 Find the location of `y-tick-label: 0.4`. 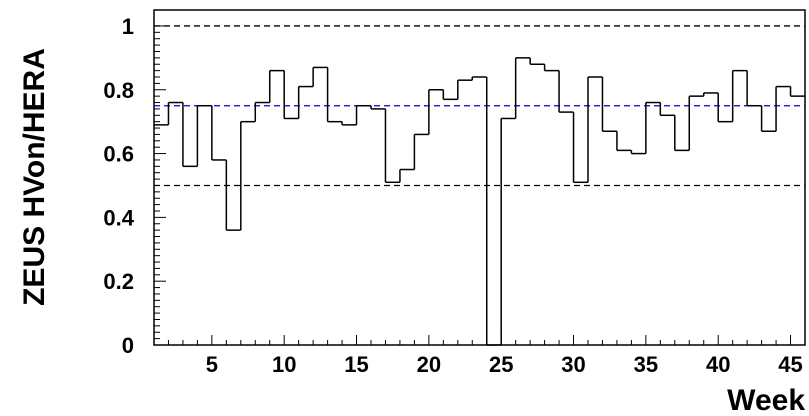

y-tick-label: 0.4 is located at coordinates (118, 217).